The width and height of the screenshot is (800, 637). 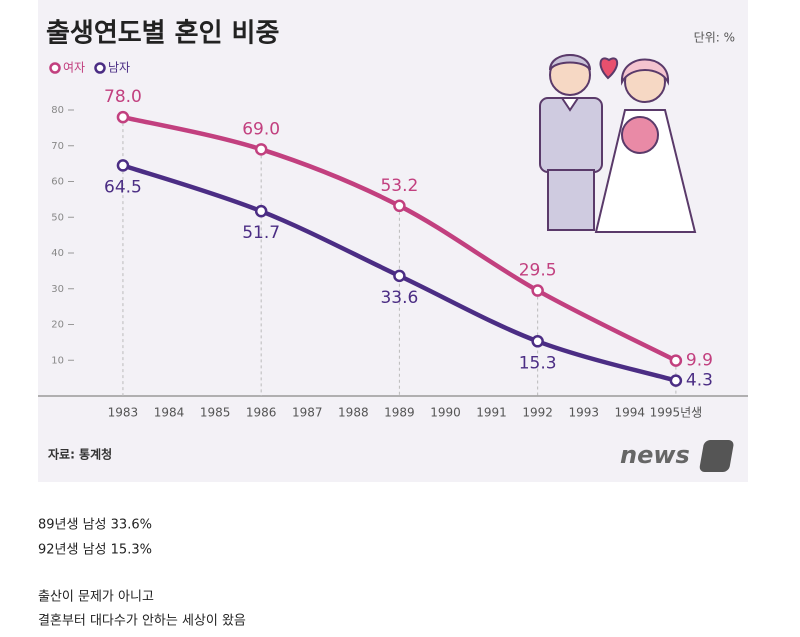 I want to click on x-tick-label: 1993, so click(x=583, y=413).